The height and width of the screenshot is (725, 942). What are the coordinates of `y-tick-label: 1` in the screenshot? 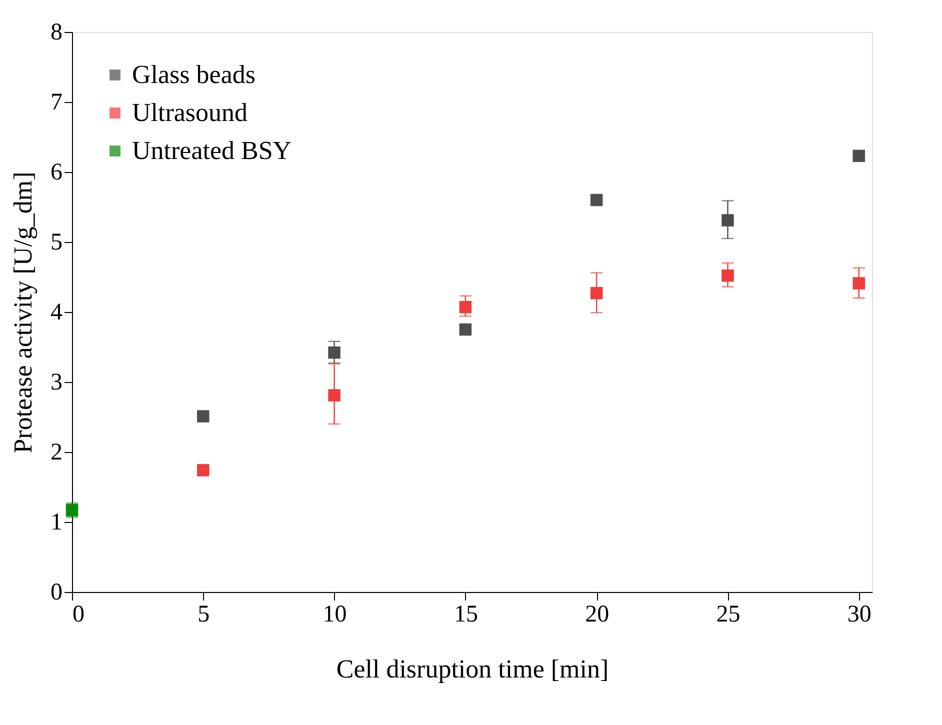 It's located at (56, 523).